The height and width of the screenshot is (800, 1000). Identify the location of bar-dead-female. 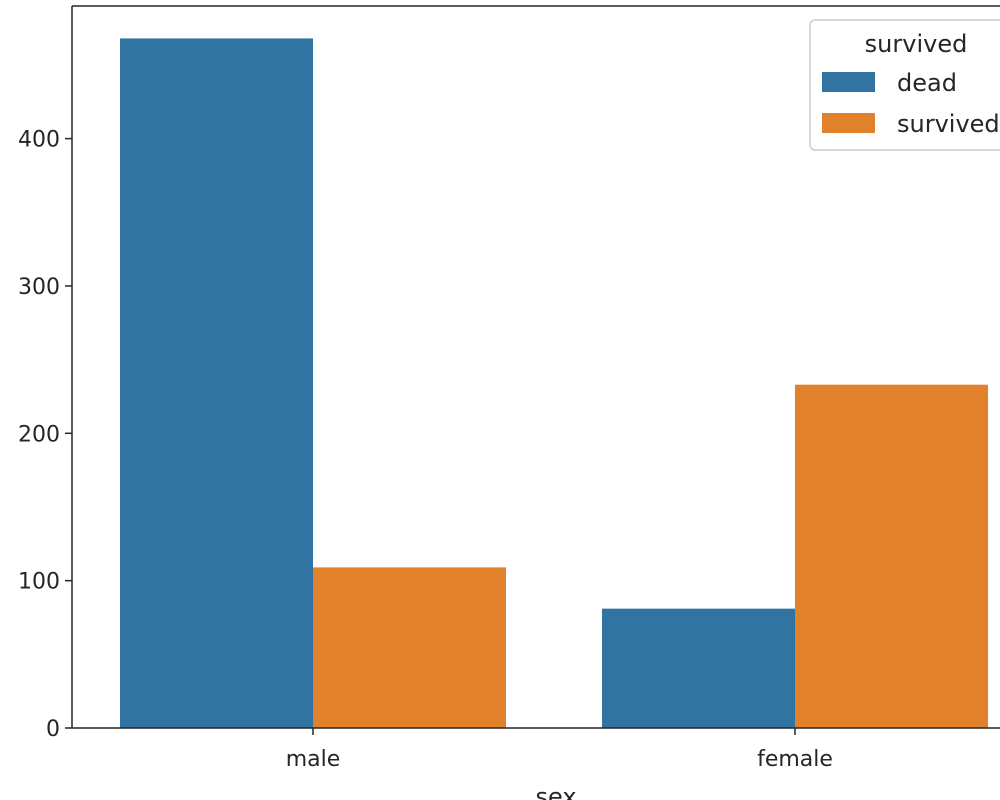
(698, 668).